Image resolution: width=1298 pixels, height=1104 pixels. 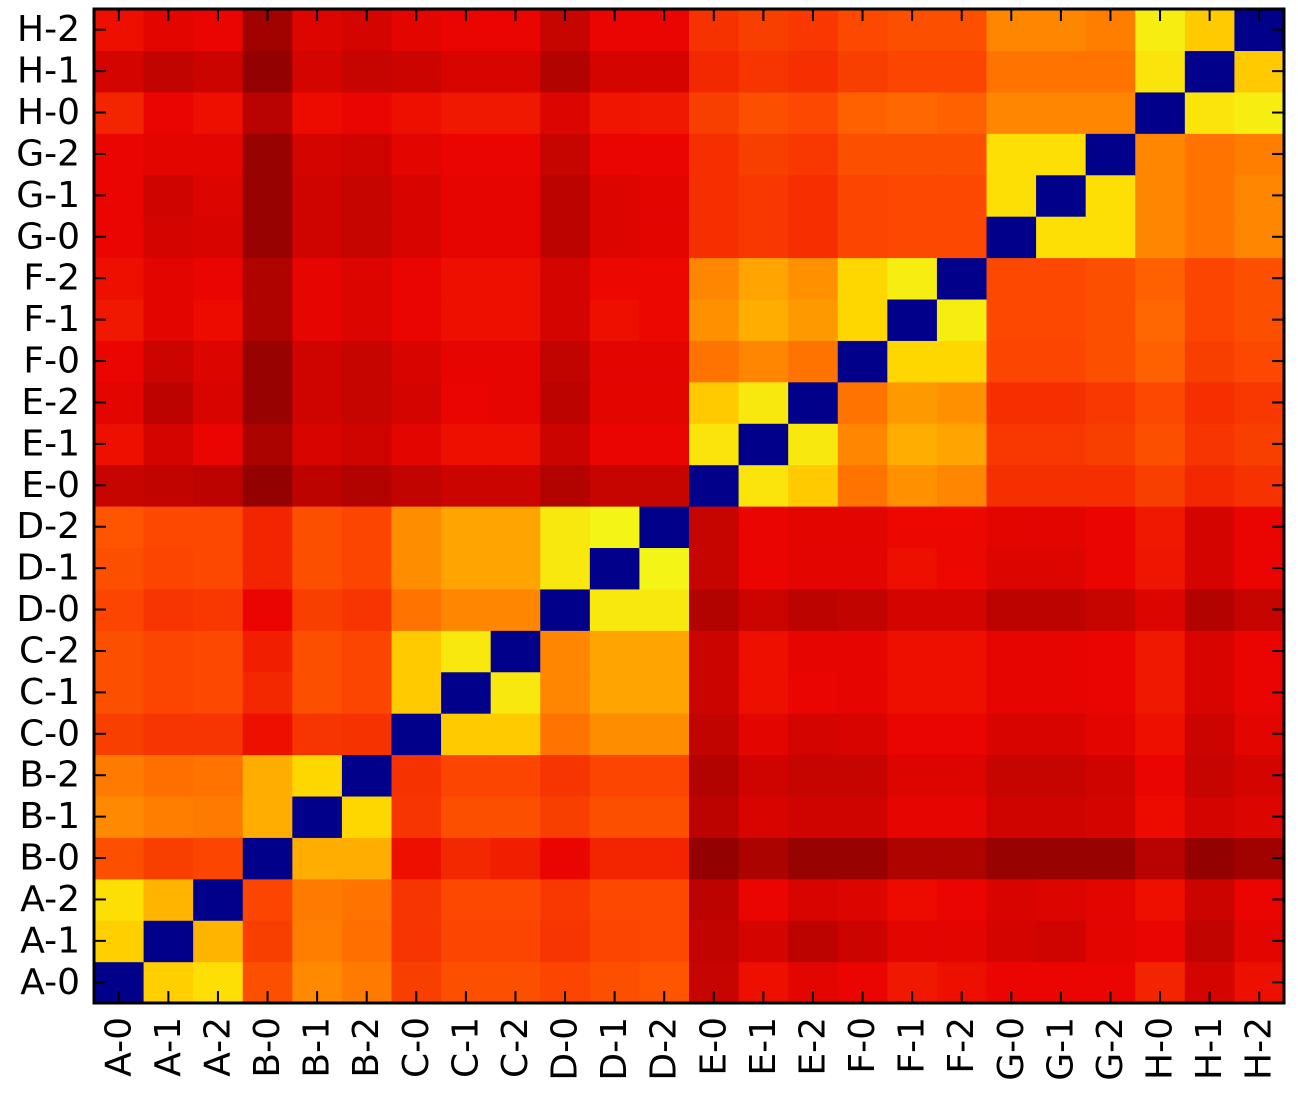 What do you see at coordinates (664, 1049) in the screenshot?
I see `x-tick-label: D-2` at bounding box center [664, 1049].